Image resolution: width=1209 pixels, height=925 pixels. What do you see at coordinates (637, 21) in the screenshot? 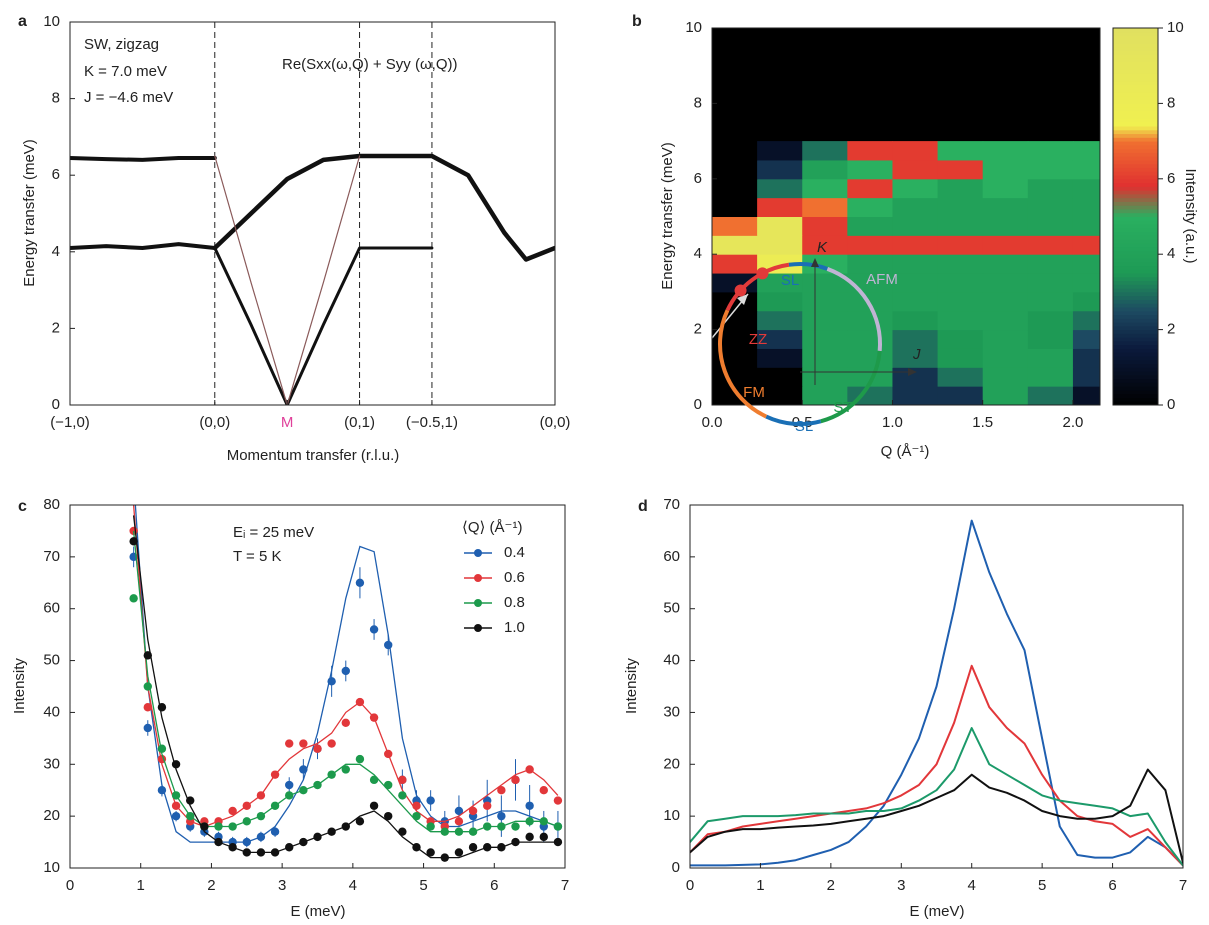
I see `panel-letter: b` at bounding box center [637, 21].